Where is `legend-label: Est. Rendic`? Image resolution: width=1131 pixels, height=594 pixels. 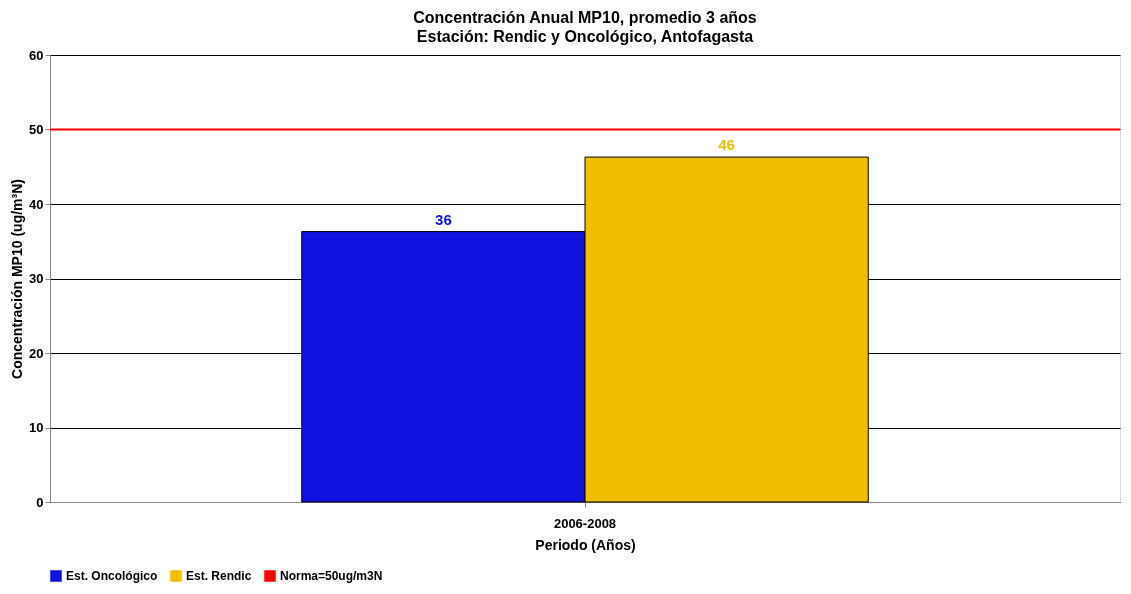
legend-label: Est. Rendic is located at coordinates (219, 576).